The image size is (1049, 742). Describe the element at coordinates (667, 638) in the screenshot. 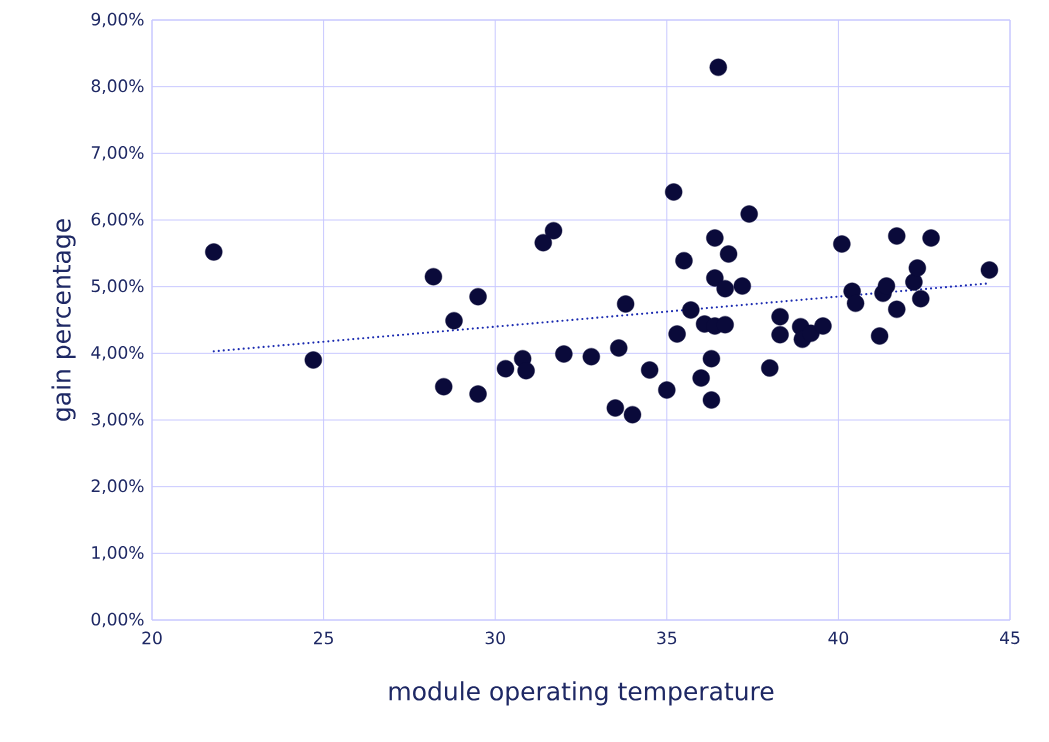

I see `x-tick-label: 35` at that location.